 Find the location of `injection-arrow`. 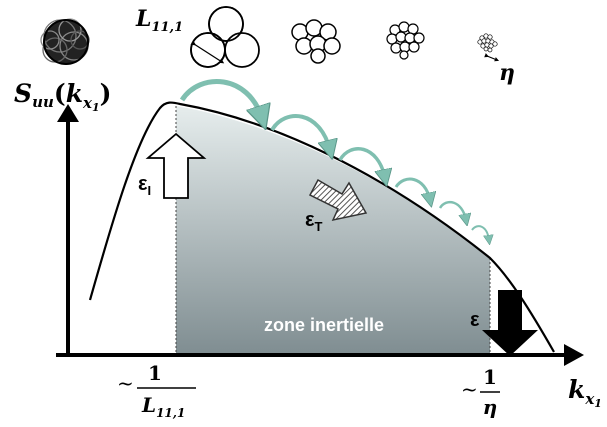

injection-arrow is located at coordinates (176, 165).